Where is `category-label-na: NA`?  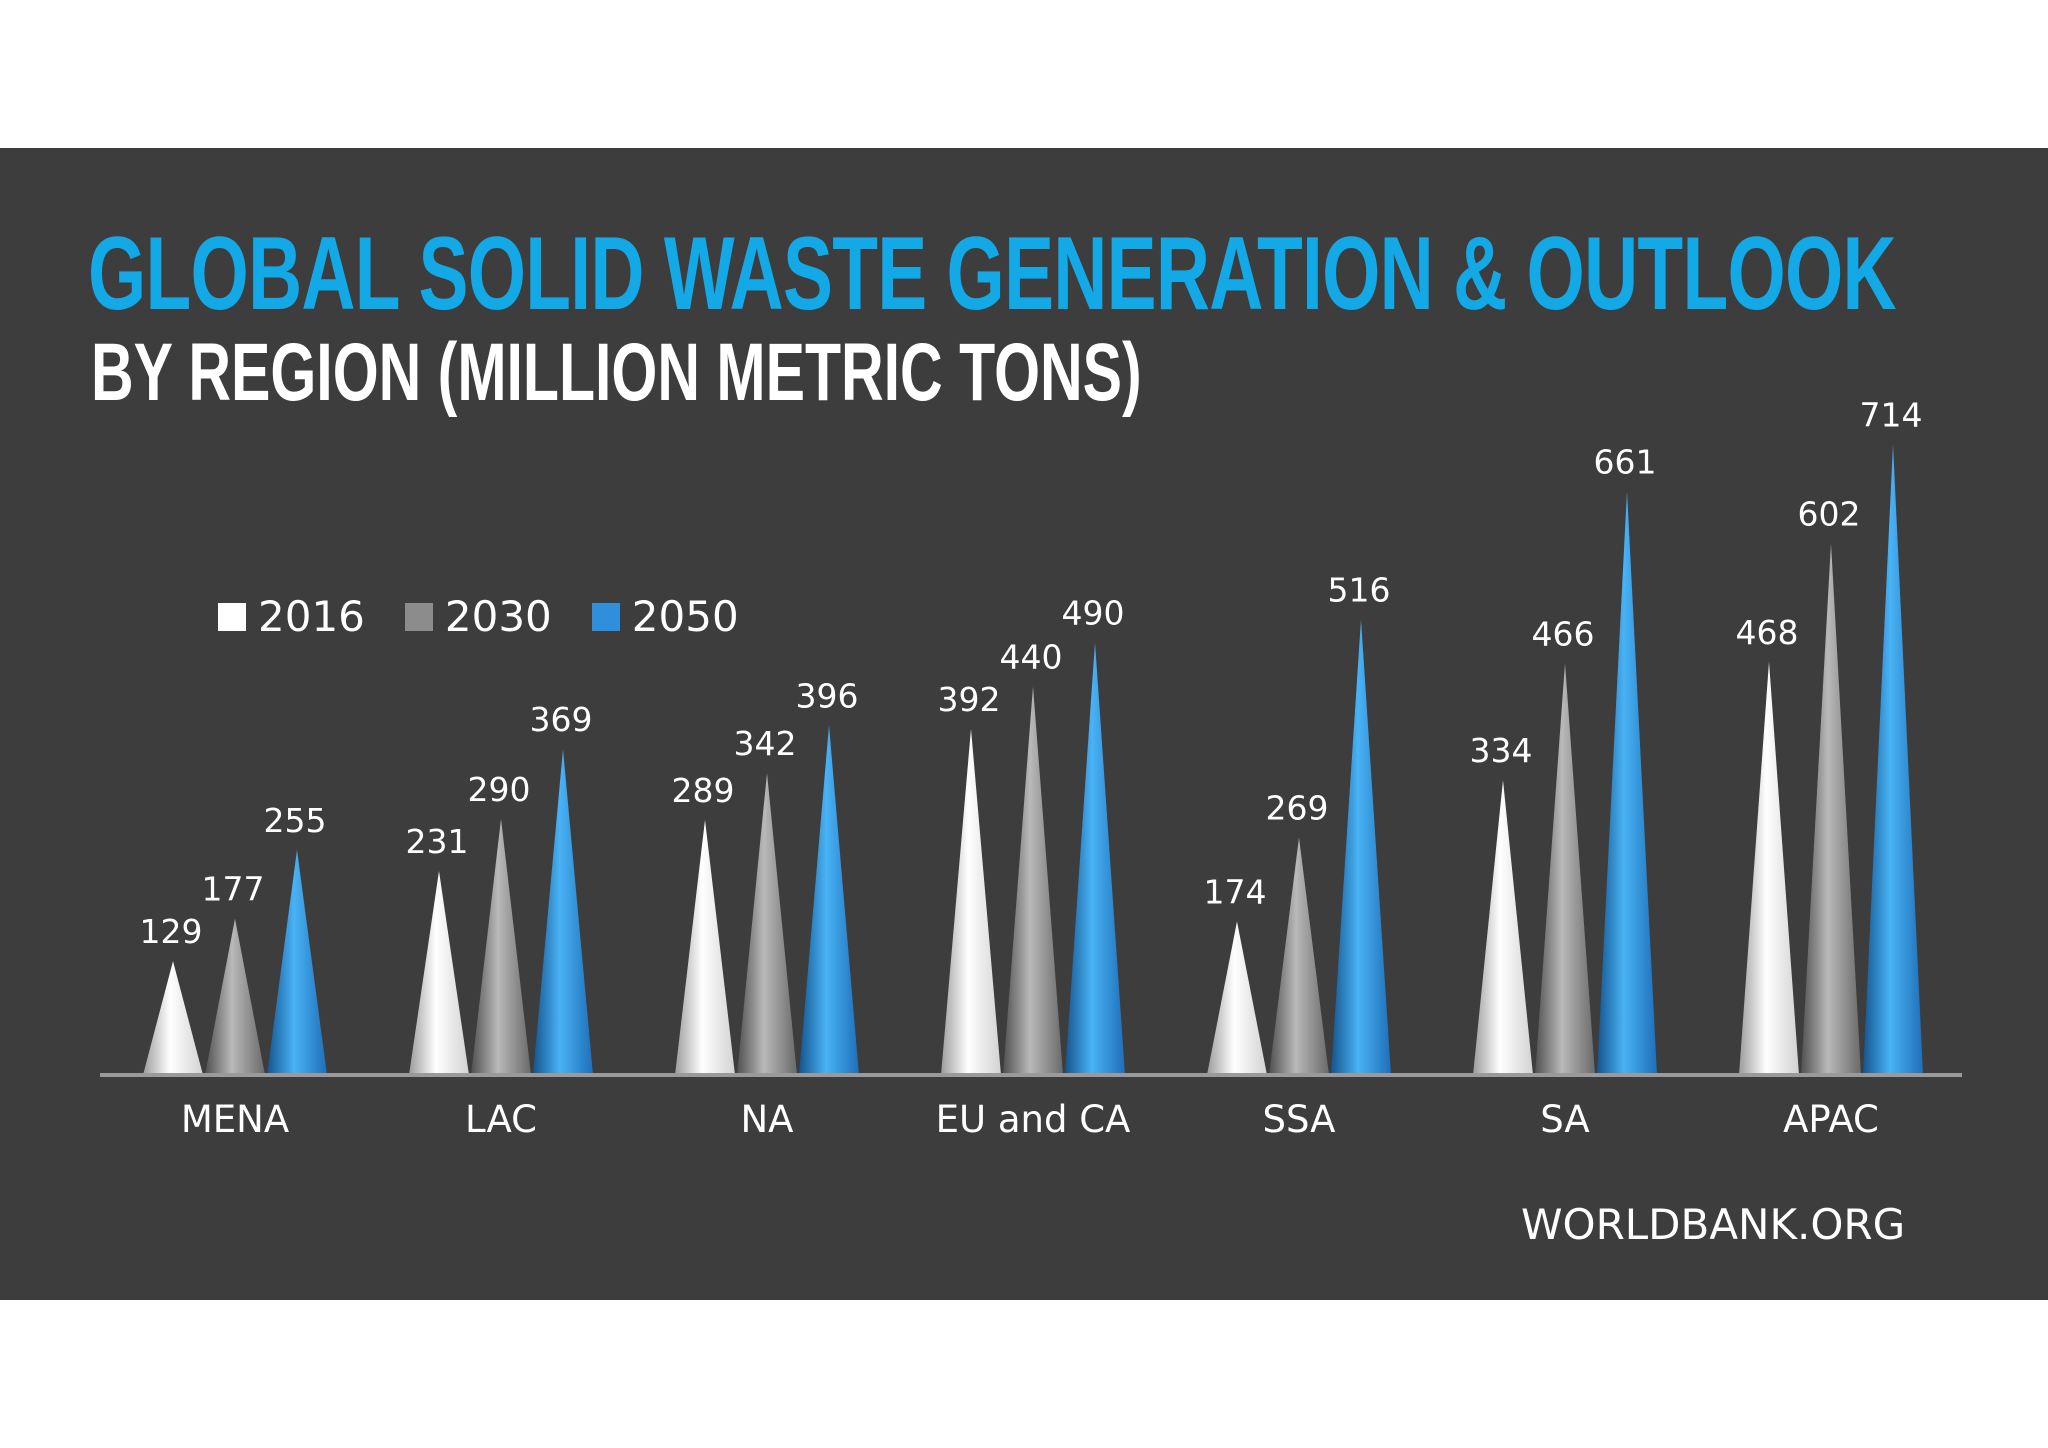
category-label-na: NA is located at coordinates (767, 1119).